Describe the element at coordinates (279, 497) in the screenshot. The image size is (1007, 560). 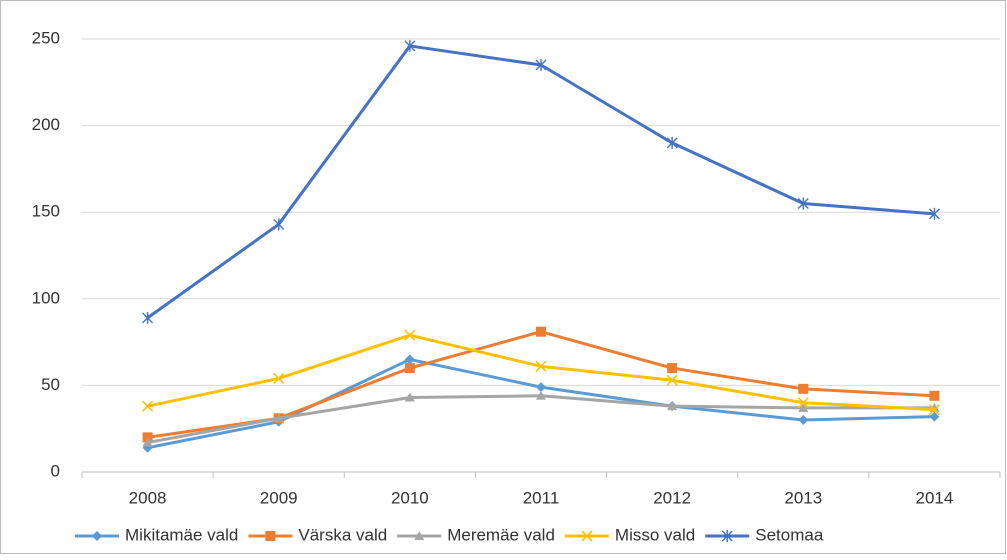
I see `x-tick-label: 2009` at that location.